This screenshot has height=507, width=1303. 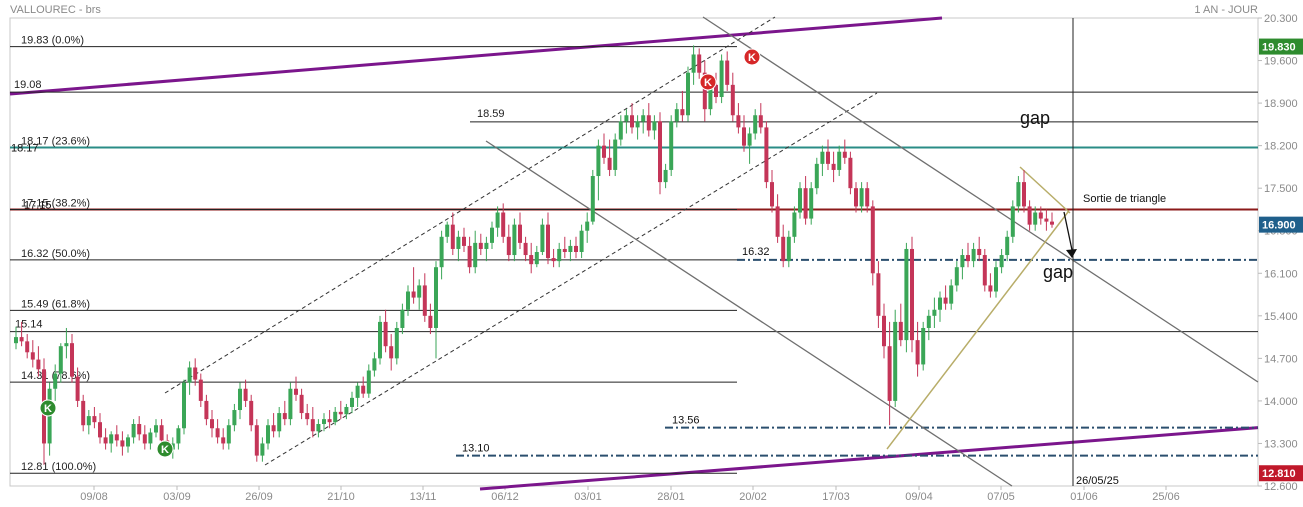 I want to click on signal-badge-label: K, so click(x=48, y=409).